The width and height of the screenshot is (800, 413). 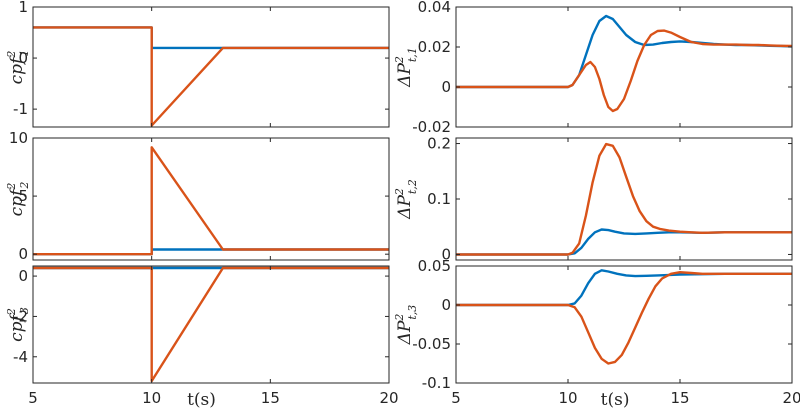 I want to click on y-tick-label: -4, so click(x=20, y=357).